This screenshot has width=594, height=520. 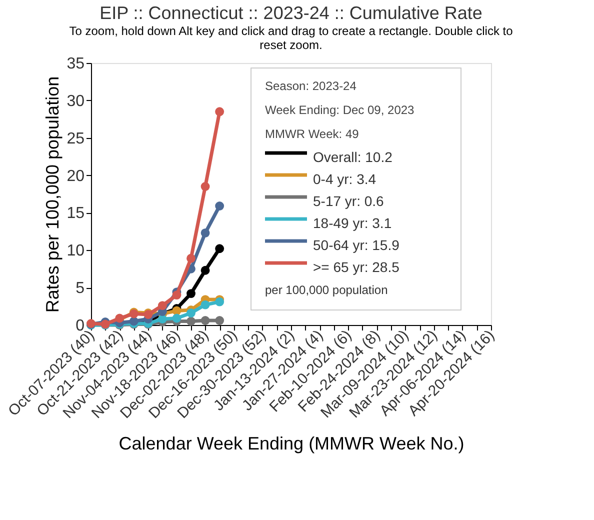 What do you see at coordinates (312, 134) in the screenshot?
I see `annotation: MMWR Week: 49` at bounding box center [312, 134].